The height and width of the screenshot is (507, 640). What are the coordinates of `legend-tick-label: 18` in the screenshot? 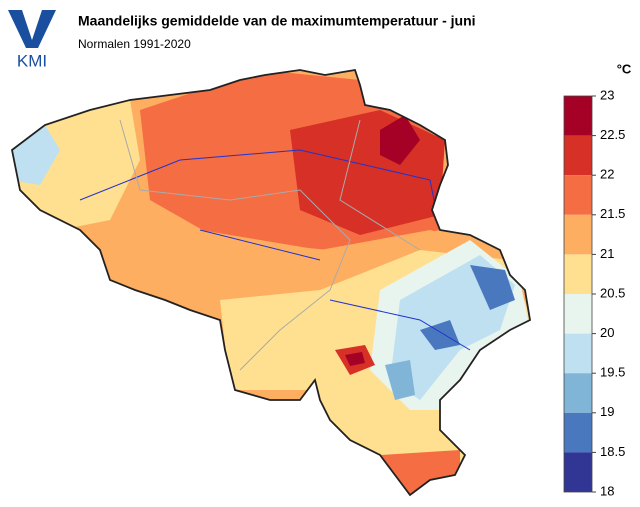 It's located at (607, 490).